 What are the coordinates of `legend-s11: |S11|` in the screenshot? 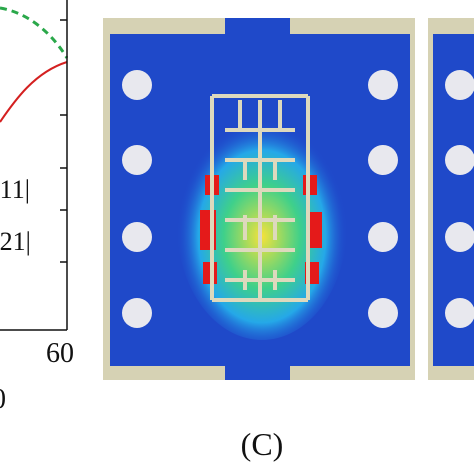 It's located at (15, 189).